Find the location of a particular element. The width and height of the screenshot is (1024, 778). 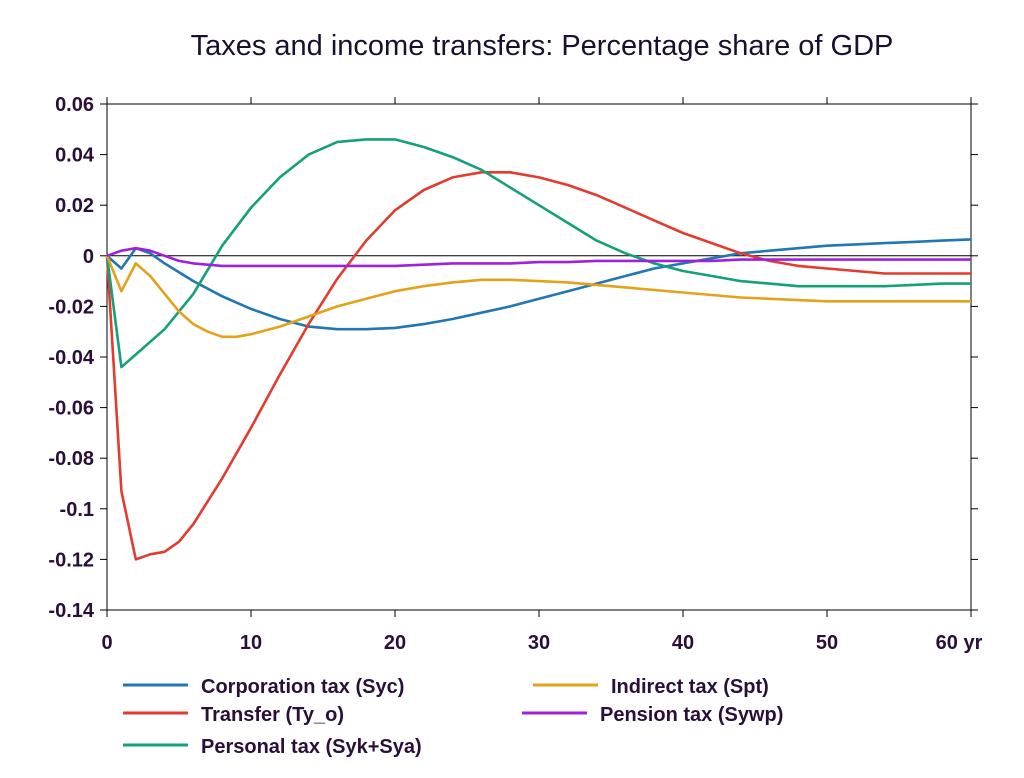

legend-label-2: Personal tax (Syk+Sya) is located at coordinates (311, 747).